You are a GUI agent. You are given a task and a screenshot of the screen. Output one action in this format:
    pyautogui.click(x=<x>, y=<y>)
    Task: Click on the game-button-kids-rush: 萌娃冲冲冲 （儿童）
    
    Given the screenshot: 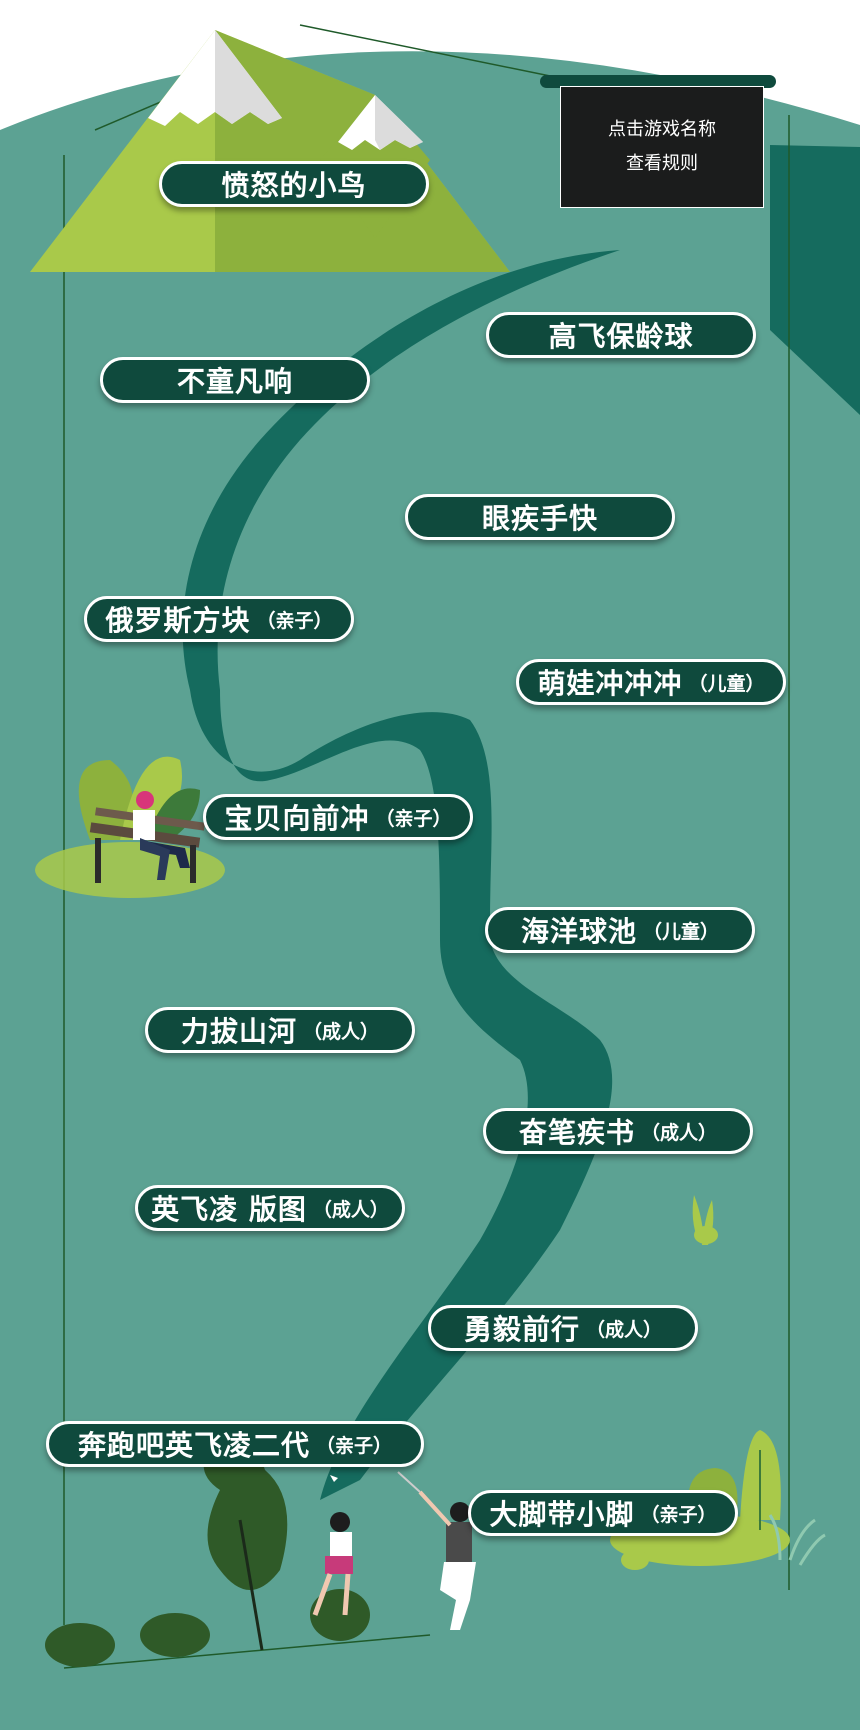 What is the action you would take?
    pyautogui.click(x=651, y=682)
    